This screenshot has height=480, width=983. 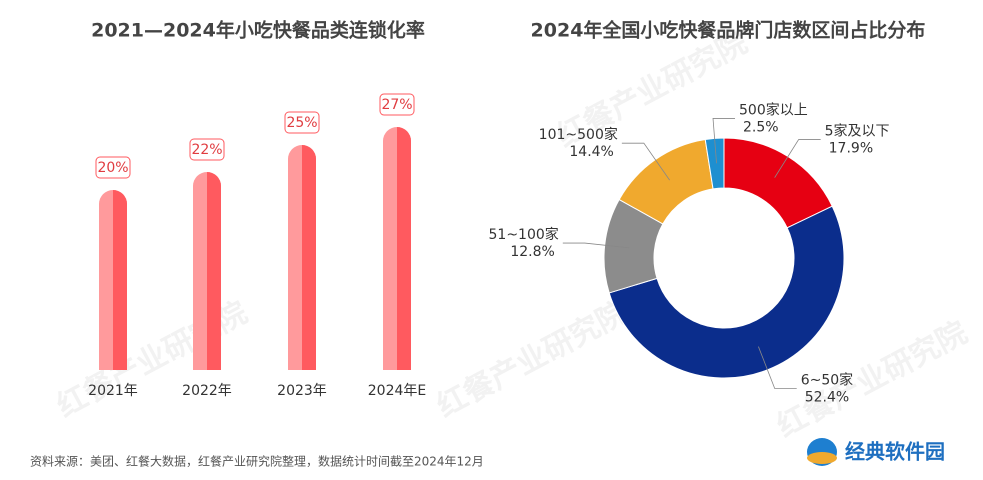 I want to click on logo-icon, so click(x=822, y=458).